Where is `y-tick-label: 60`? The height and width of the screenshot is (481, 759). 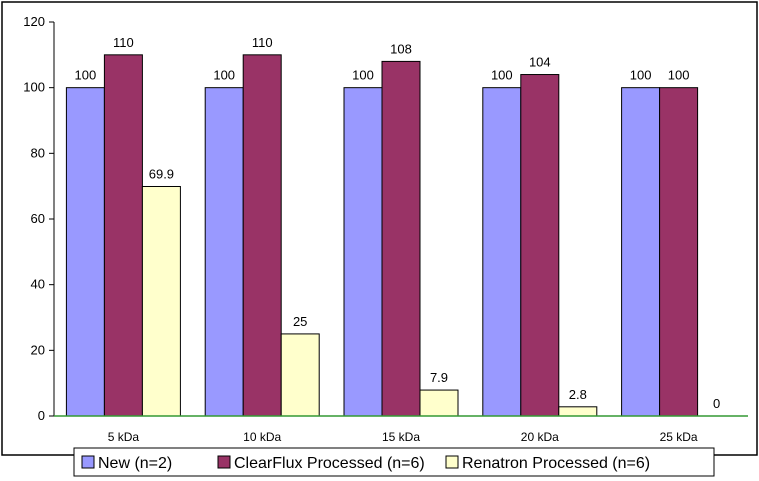 y-tick-label: 60 is located at coordinates (38, 218).